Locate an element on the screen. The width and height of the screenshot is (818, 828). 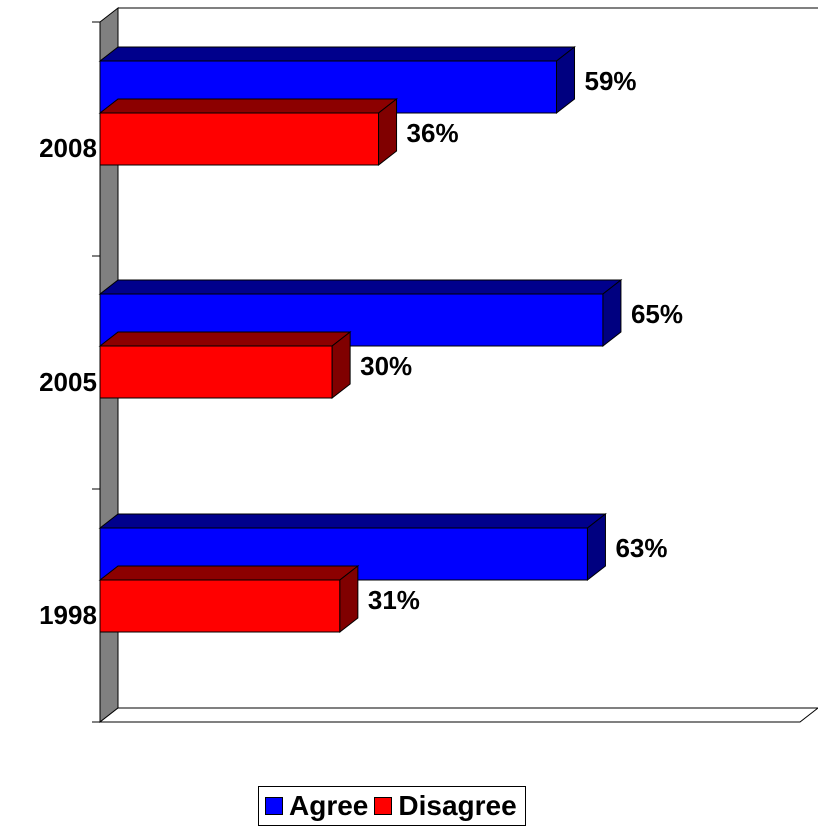
bar-agree-2005 is located at coordinates (360, 313).